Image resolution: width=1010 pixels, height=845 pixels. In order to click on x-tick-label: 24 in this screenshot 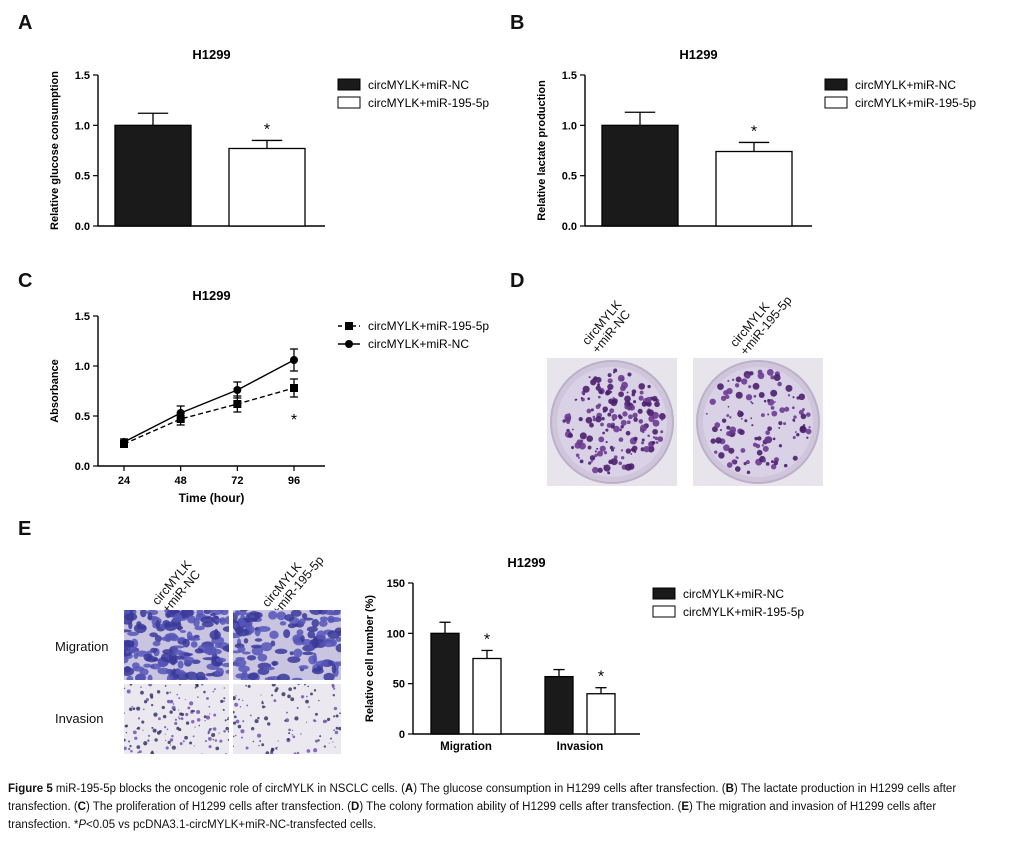, I will do `click(124, 481)`.